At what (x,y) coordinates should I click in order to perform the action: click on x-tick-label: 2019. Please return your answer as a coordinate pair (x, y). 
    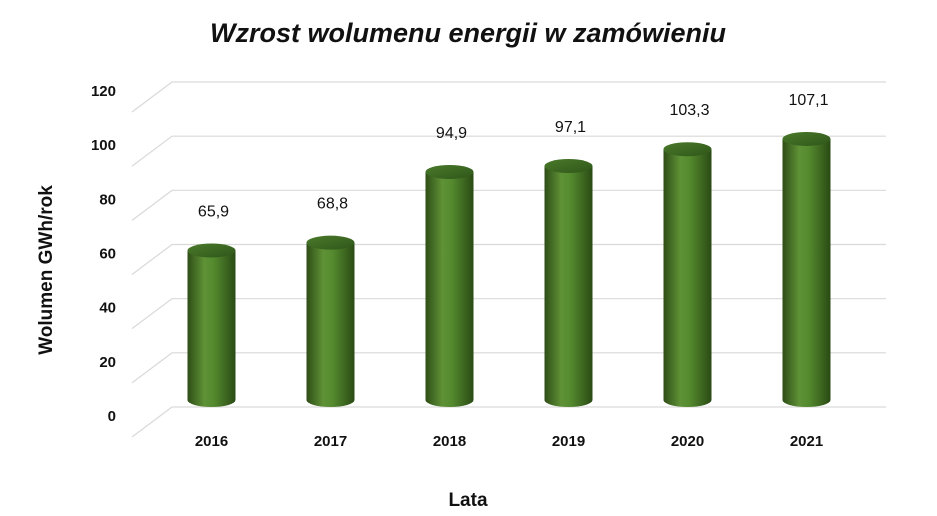
    Looking at the image, I should click on (568, 441).